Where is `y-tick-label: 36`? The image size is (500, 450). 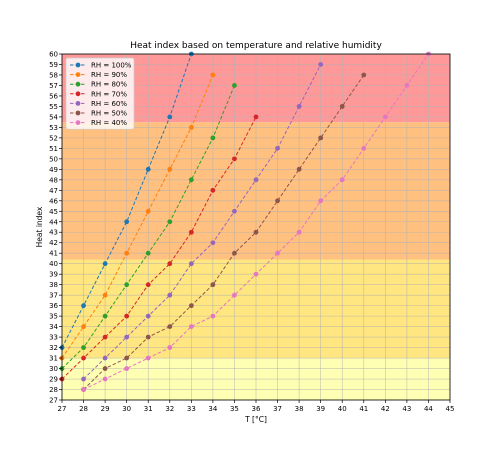
y-tick-label: 36 is located at coordinates (53, 306).